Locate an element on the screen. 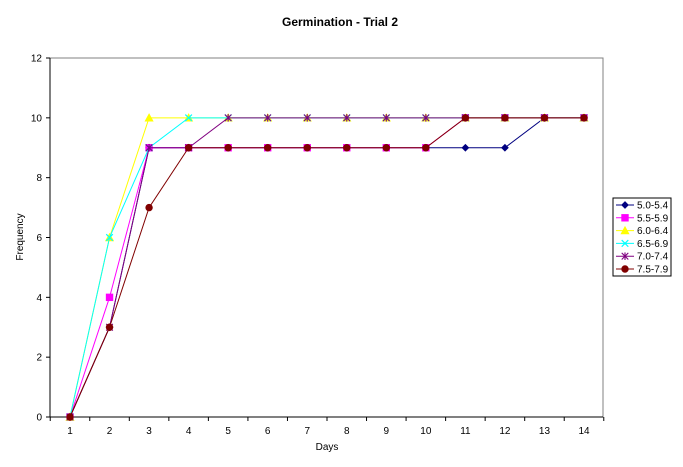 This screenshot has width=683, height=467. x-tick-label: 10 is located at coordinates (426, 431).